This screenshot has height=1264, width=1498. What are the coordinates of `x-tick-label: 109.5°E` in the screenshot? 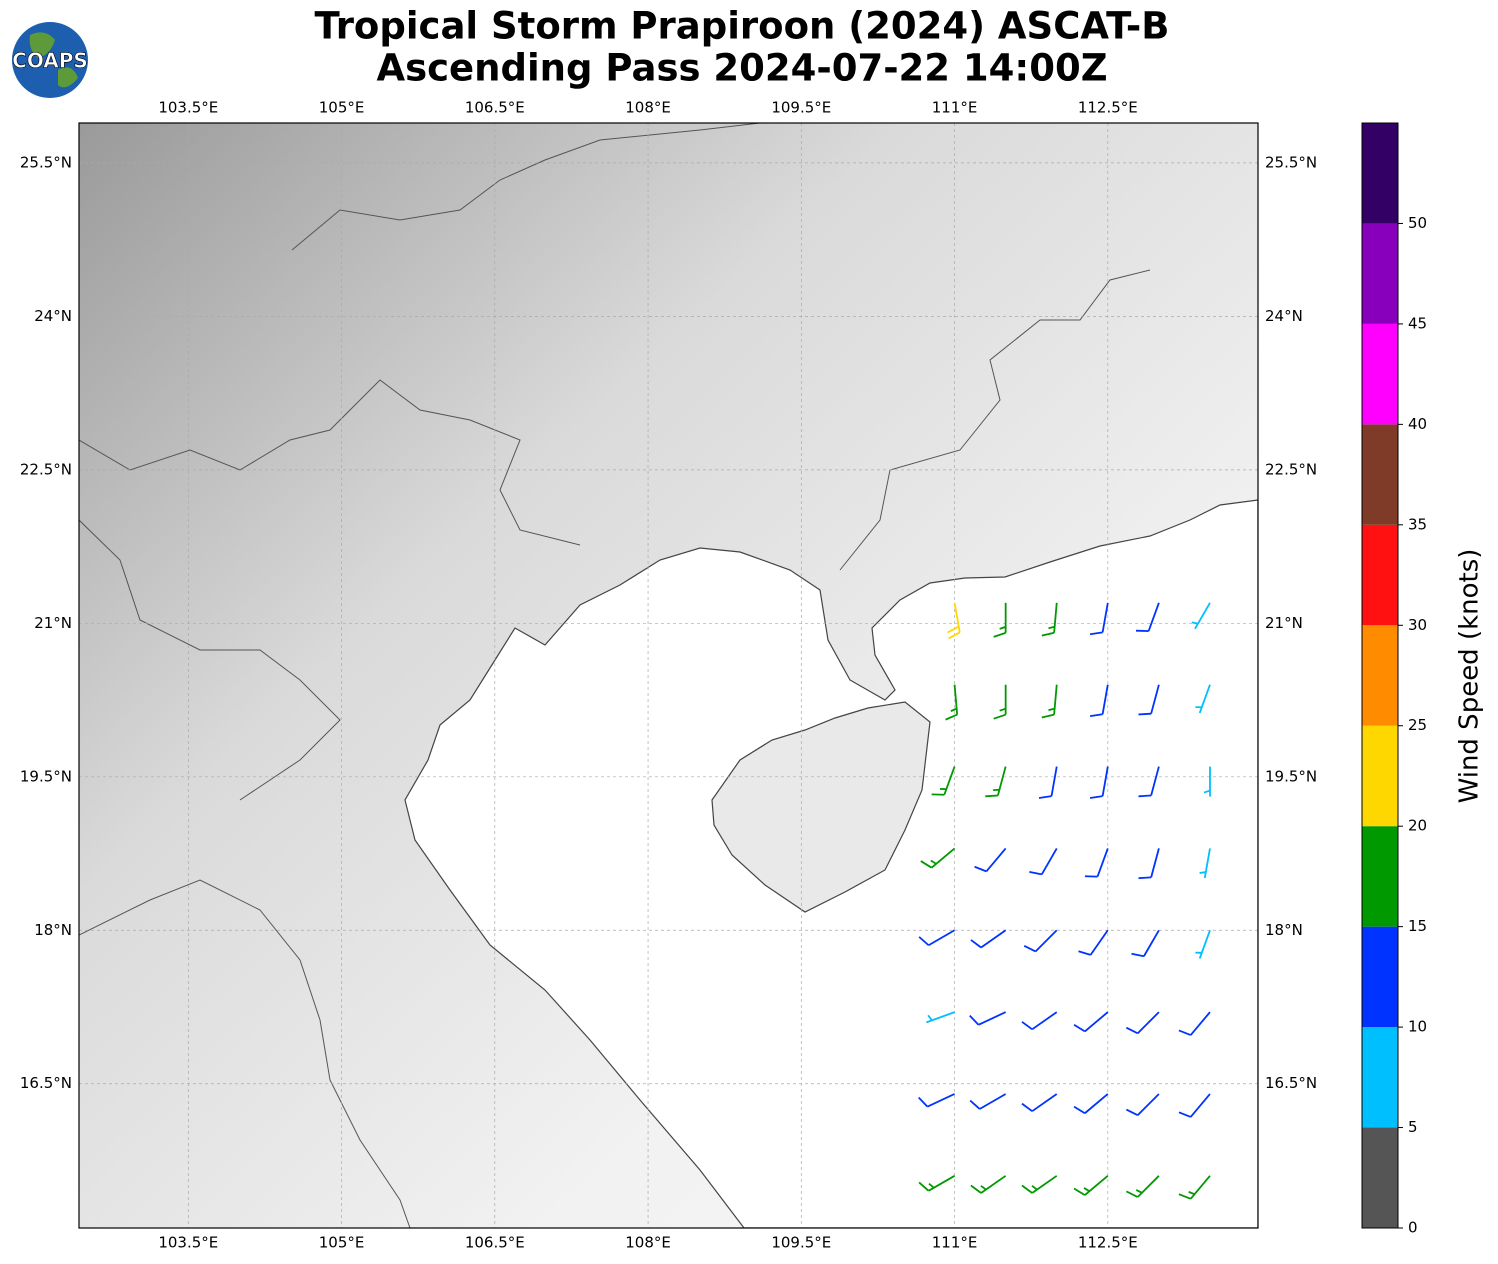 It's located at (801, 1243).